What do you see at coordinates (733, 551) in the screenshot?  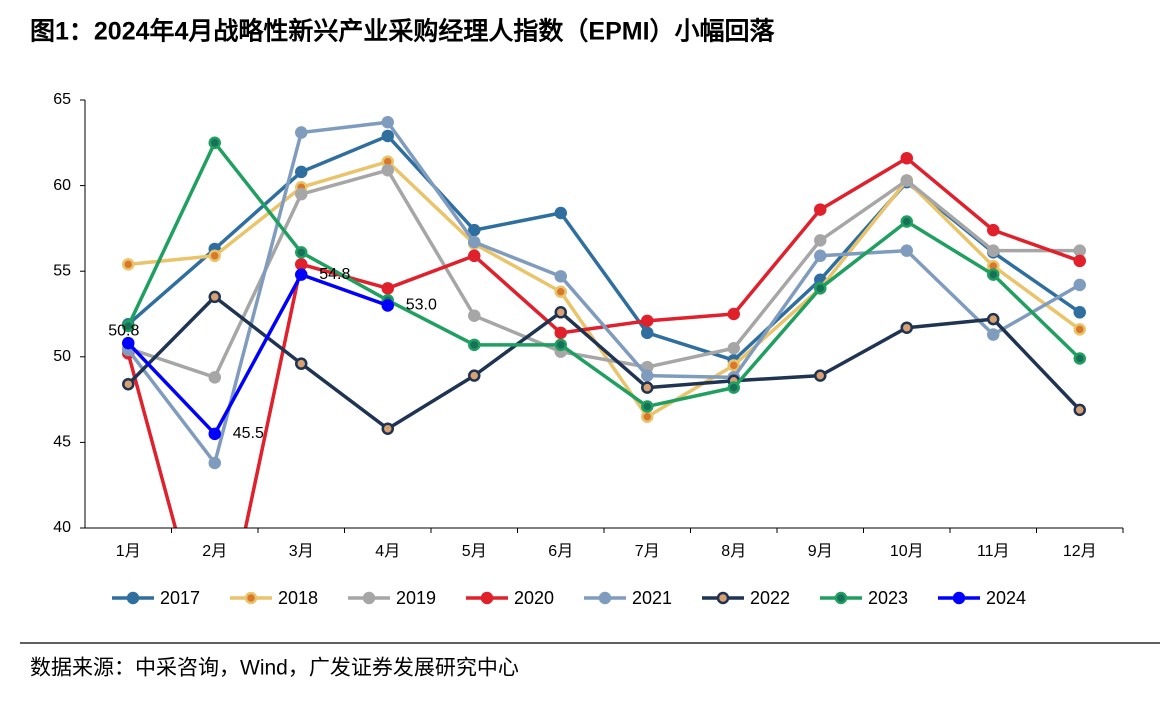 I see `x-tick-label: 8月` at bounding box center [733, 551].